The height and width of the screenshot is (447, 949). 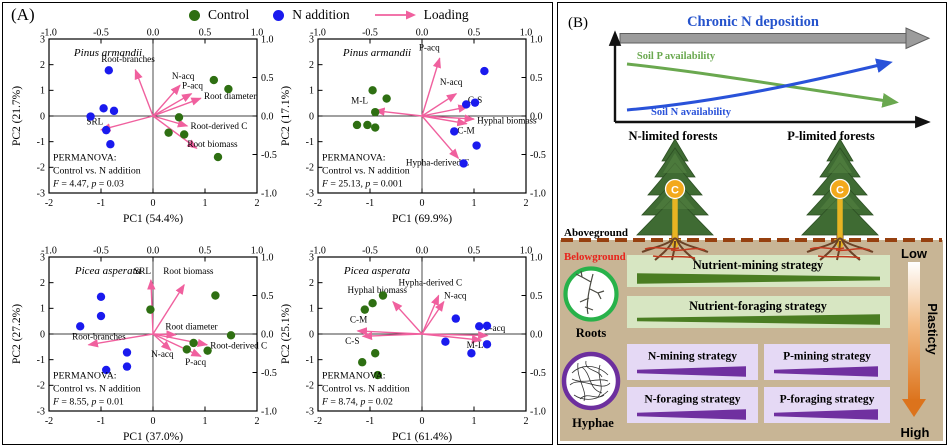 I want to click on legend-item-n-addition: N addition, so click(x=311, y=15).